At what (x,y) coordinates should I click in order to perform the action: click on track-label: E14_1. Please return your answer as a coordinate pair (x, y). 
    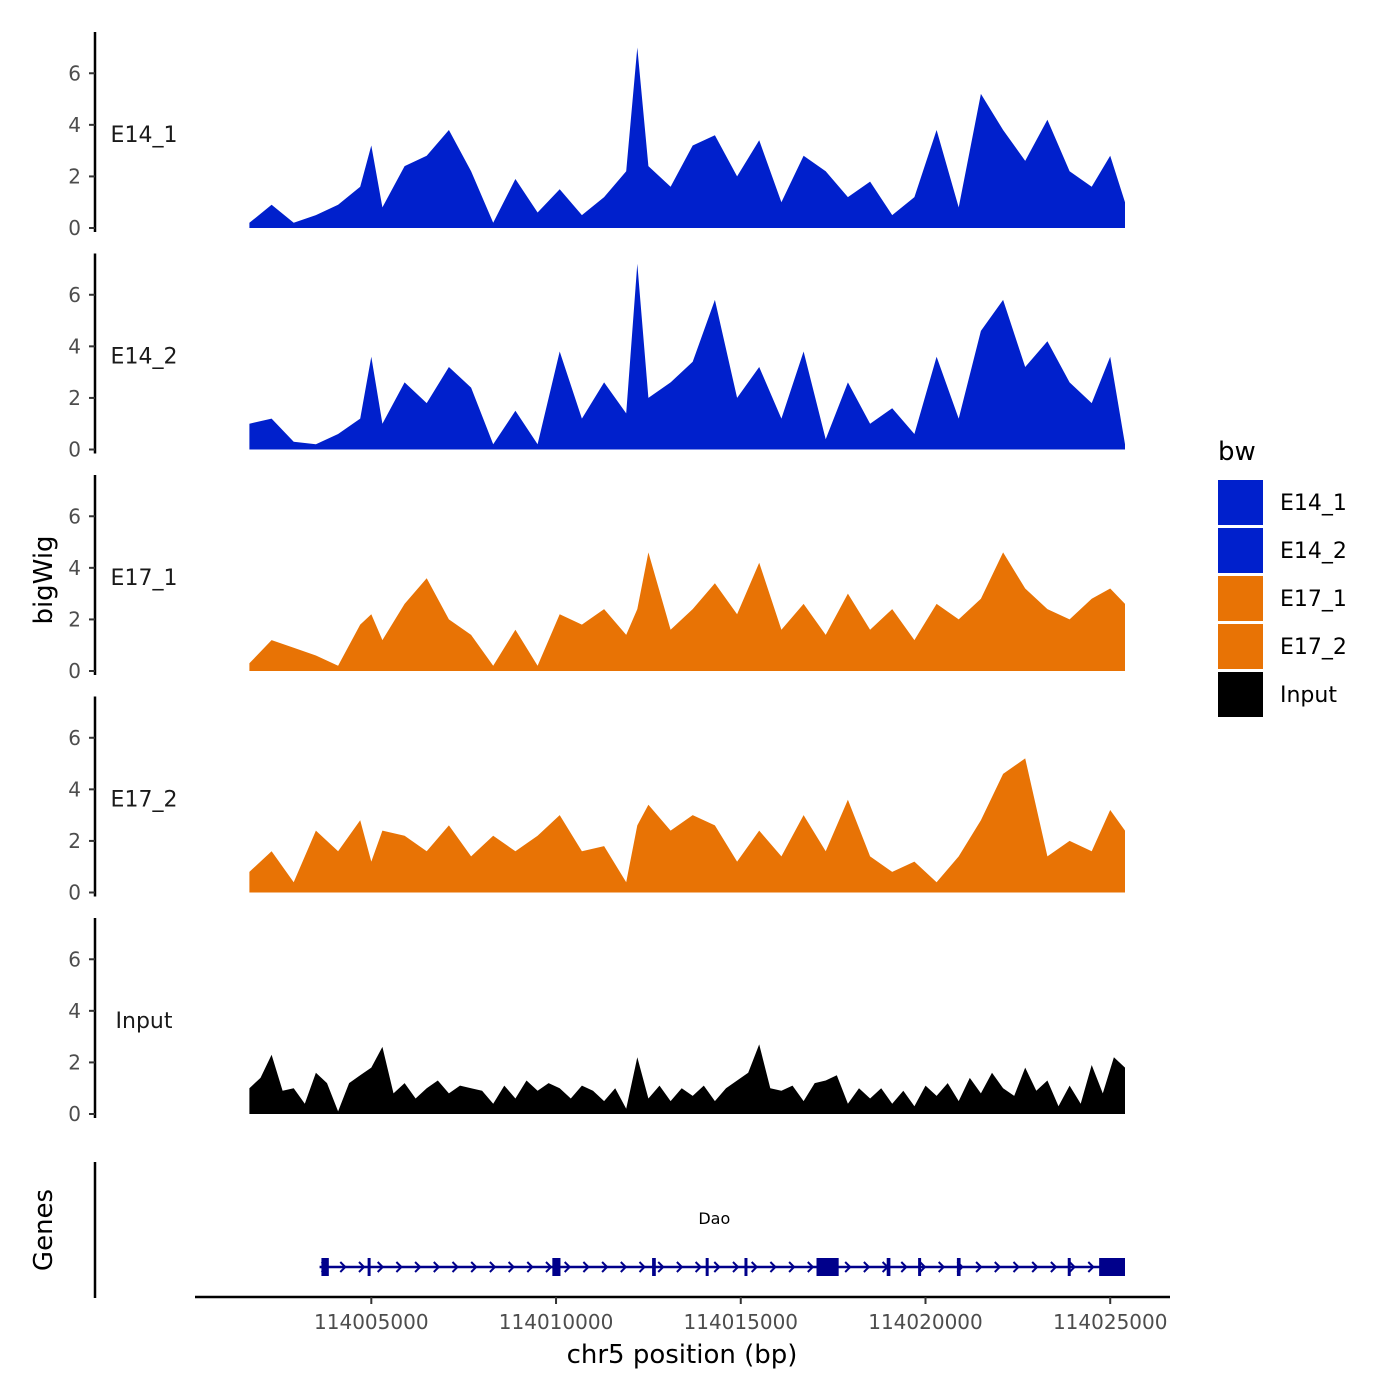
    Looking at the image, I should click on (144, 135).